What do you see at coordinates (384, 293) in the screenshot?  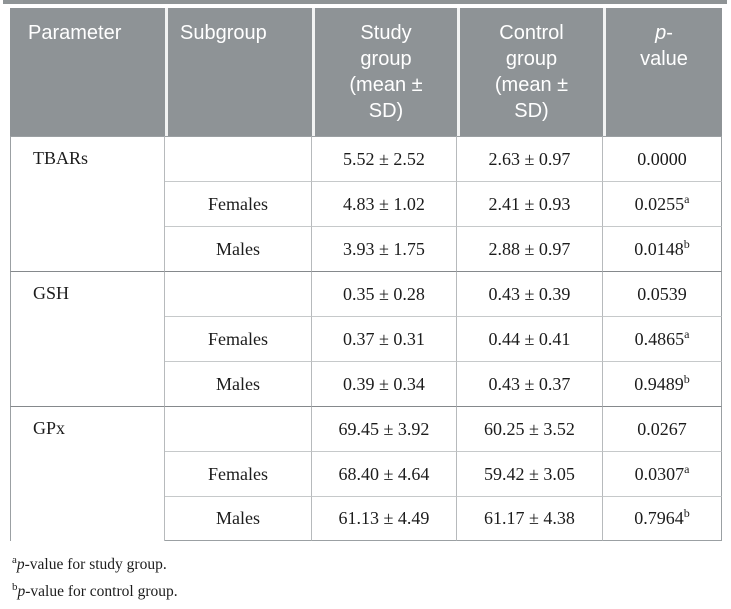 I see `study-value-cell: 0.35 ± 0.28` at bounding box center [384, 293].